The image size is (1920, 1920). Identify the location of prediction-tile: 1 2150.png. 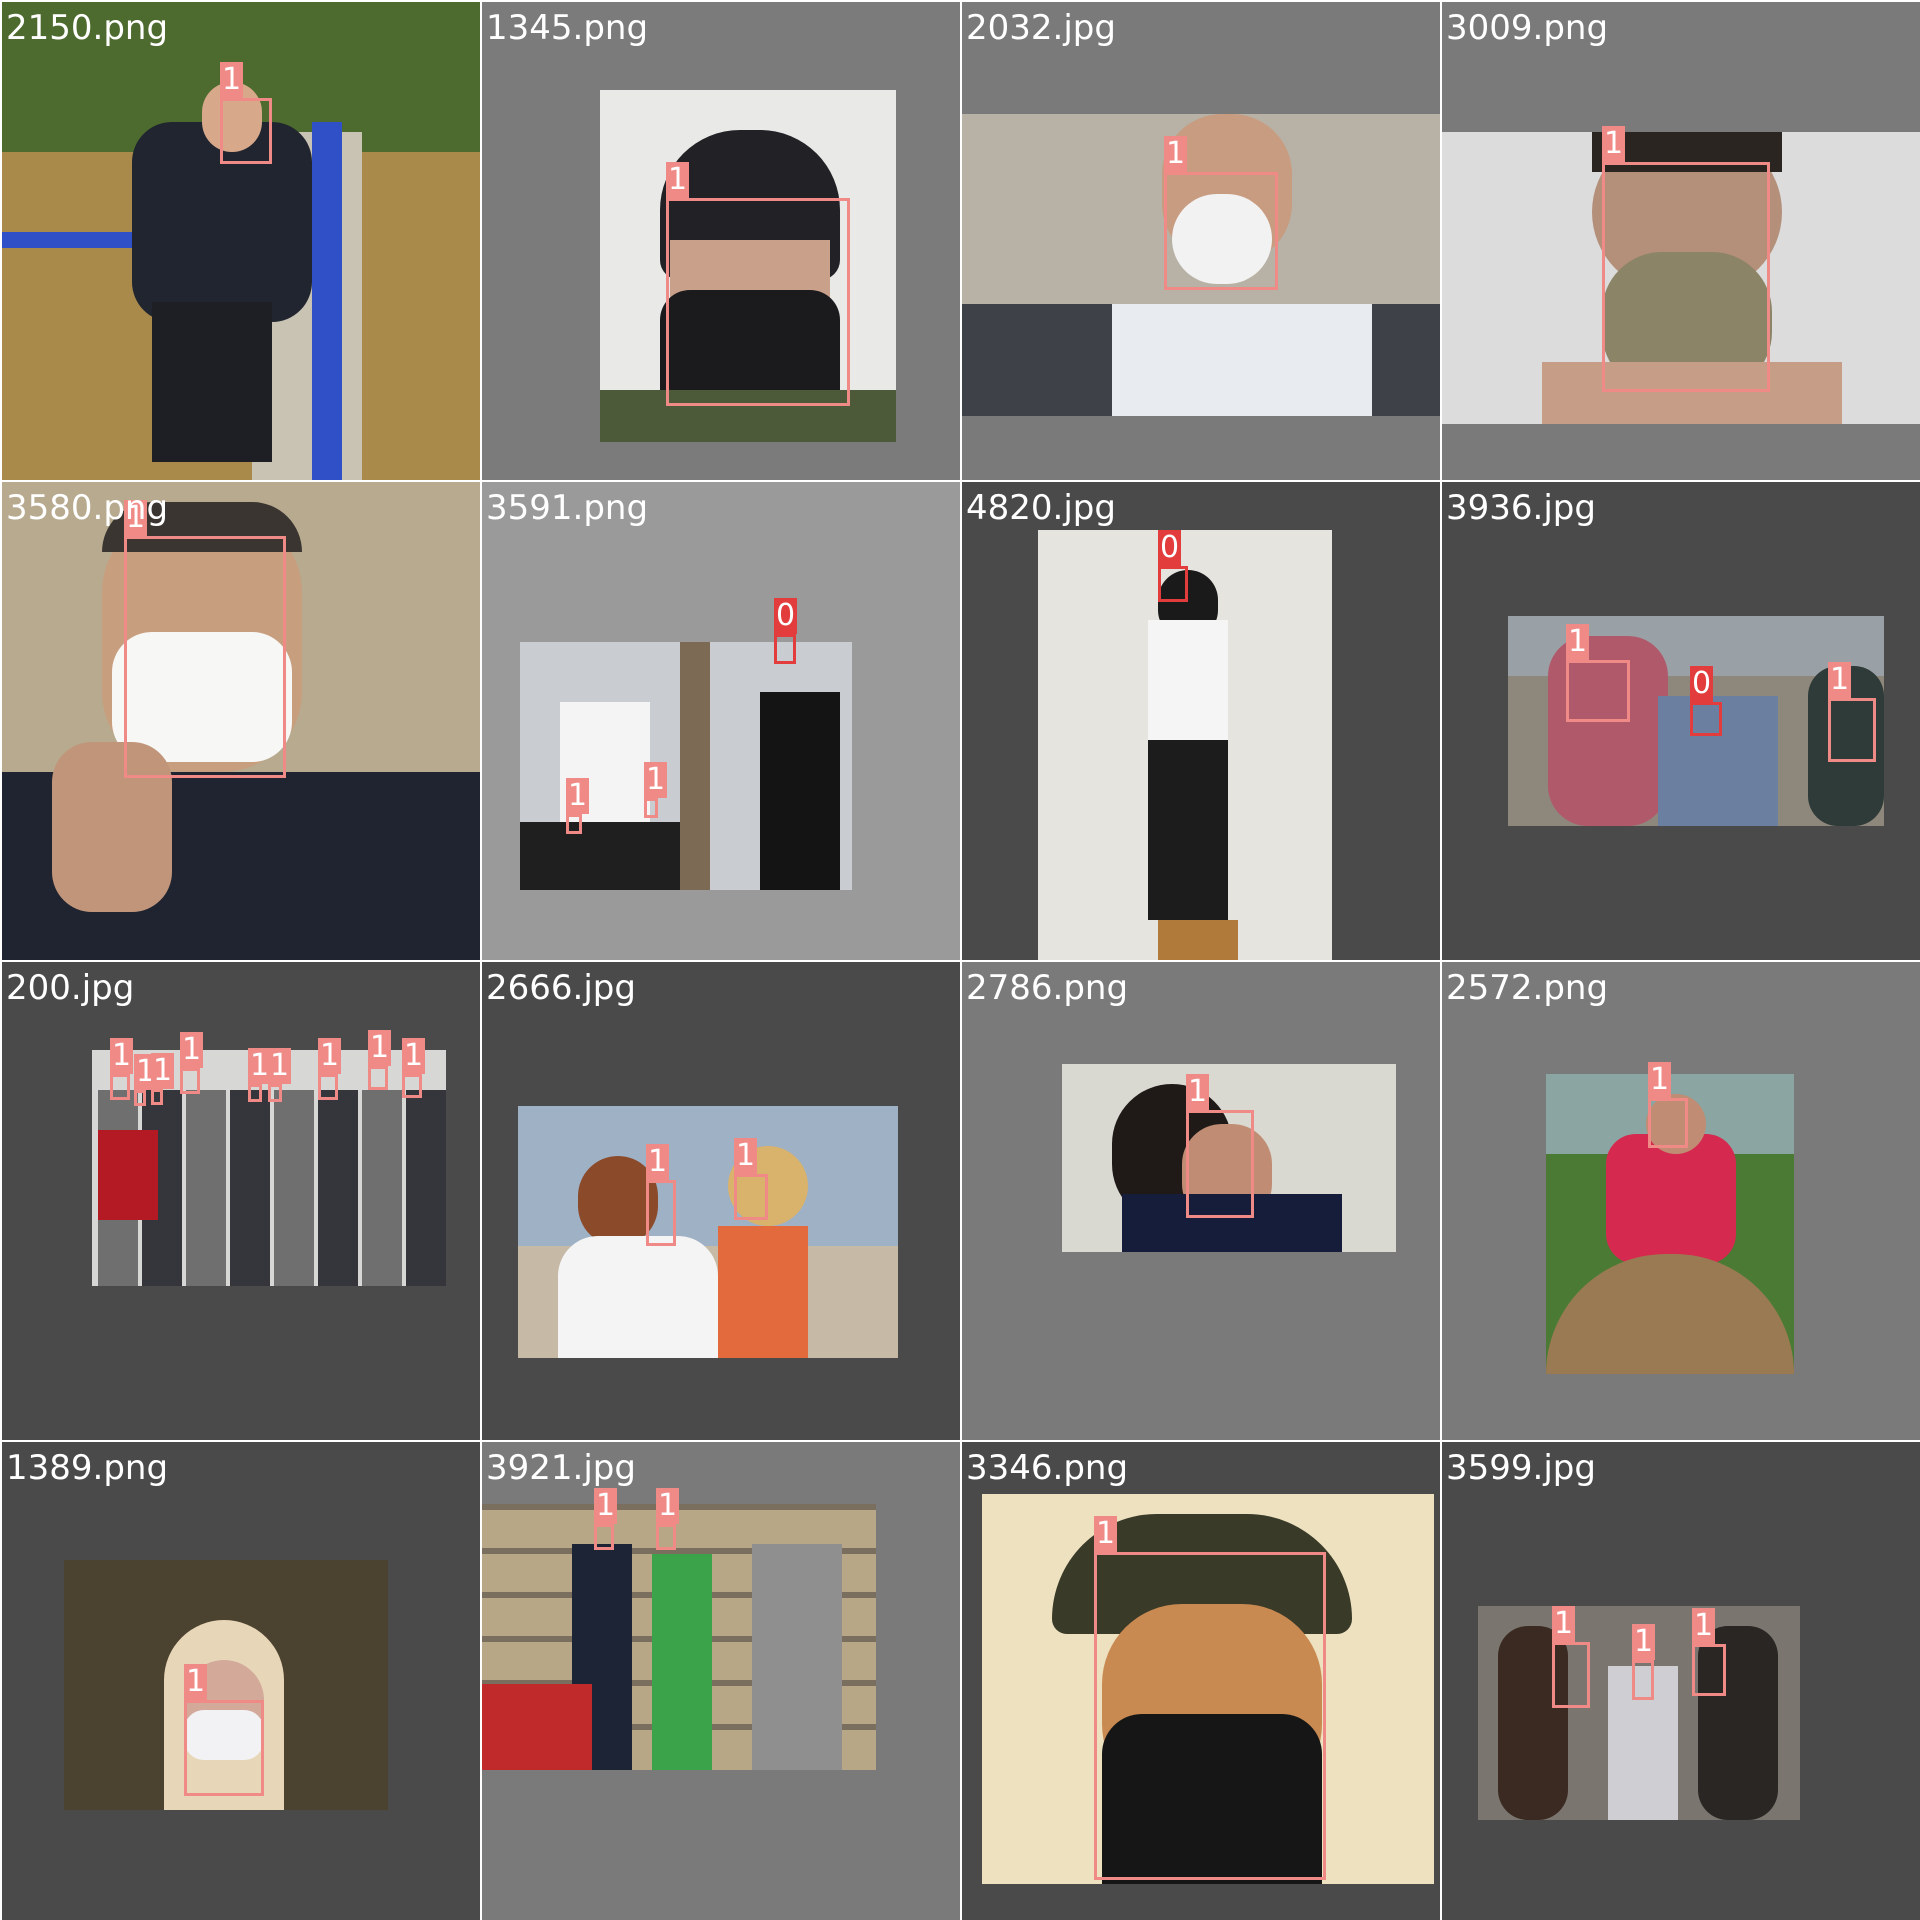
(241, 241).